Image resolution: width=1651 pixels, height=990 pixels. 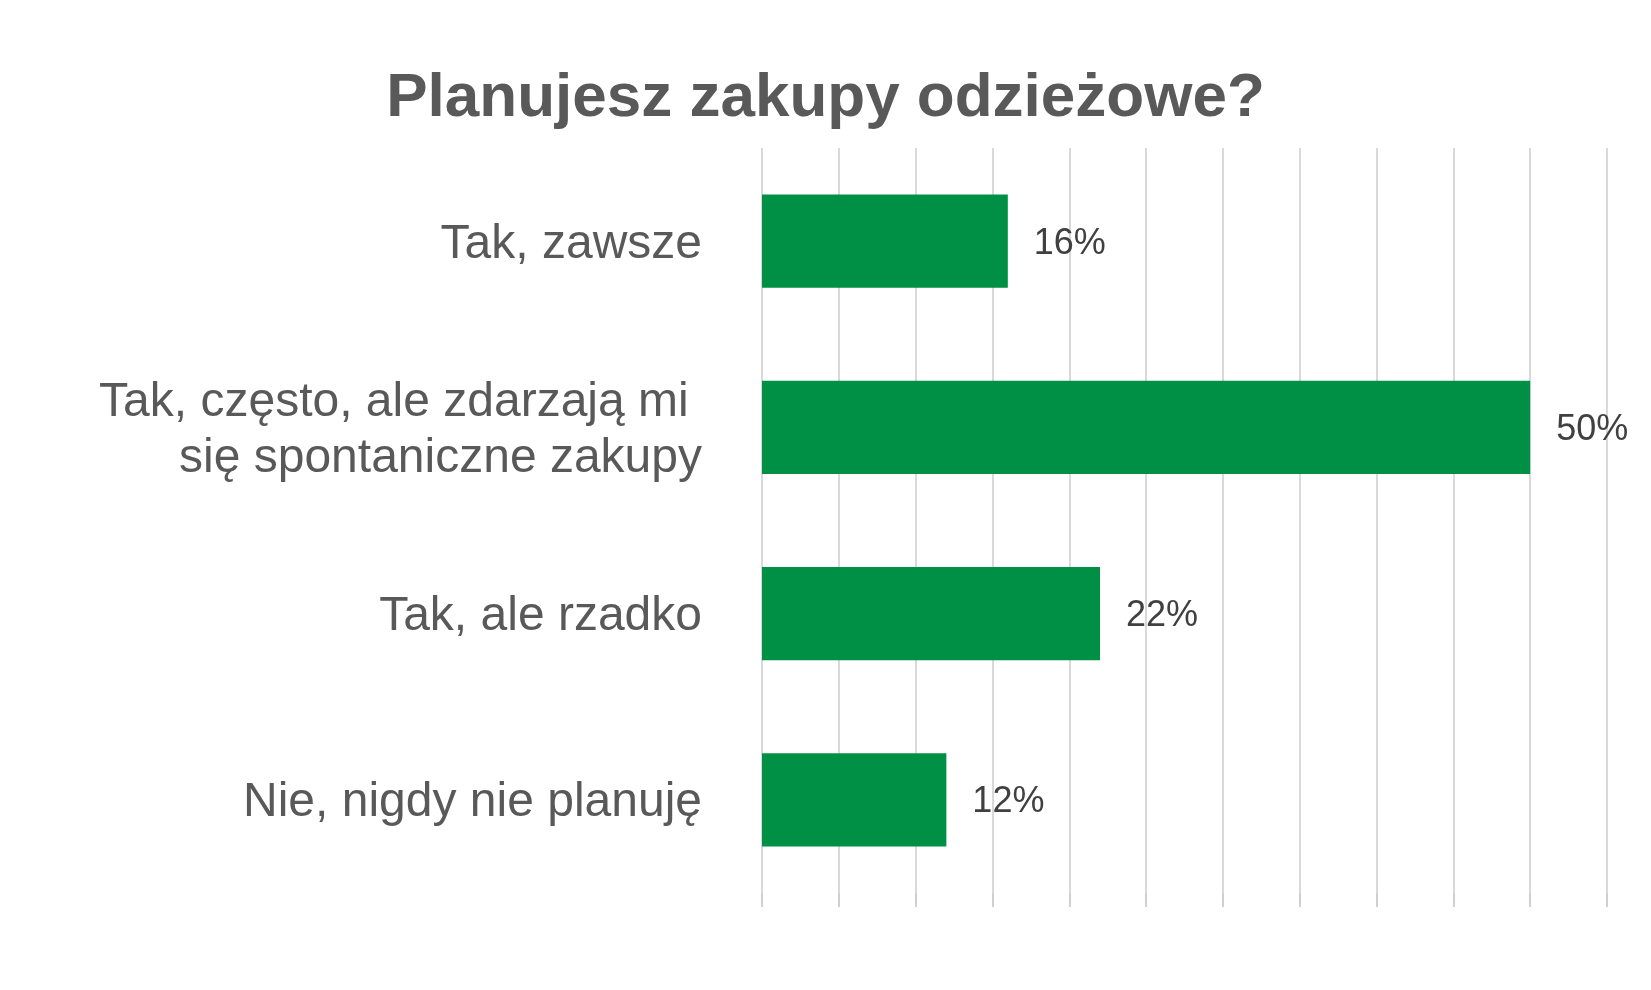 I want to click on data-label: 50%, so click(x=1592, y=427).